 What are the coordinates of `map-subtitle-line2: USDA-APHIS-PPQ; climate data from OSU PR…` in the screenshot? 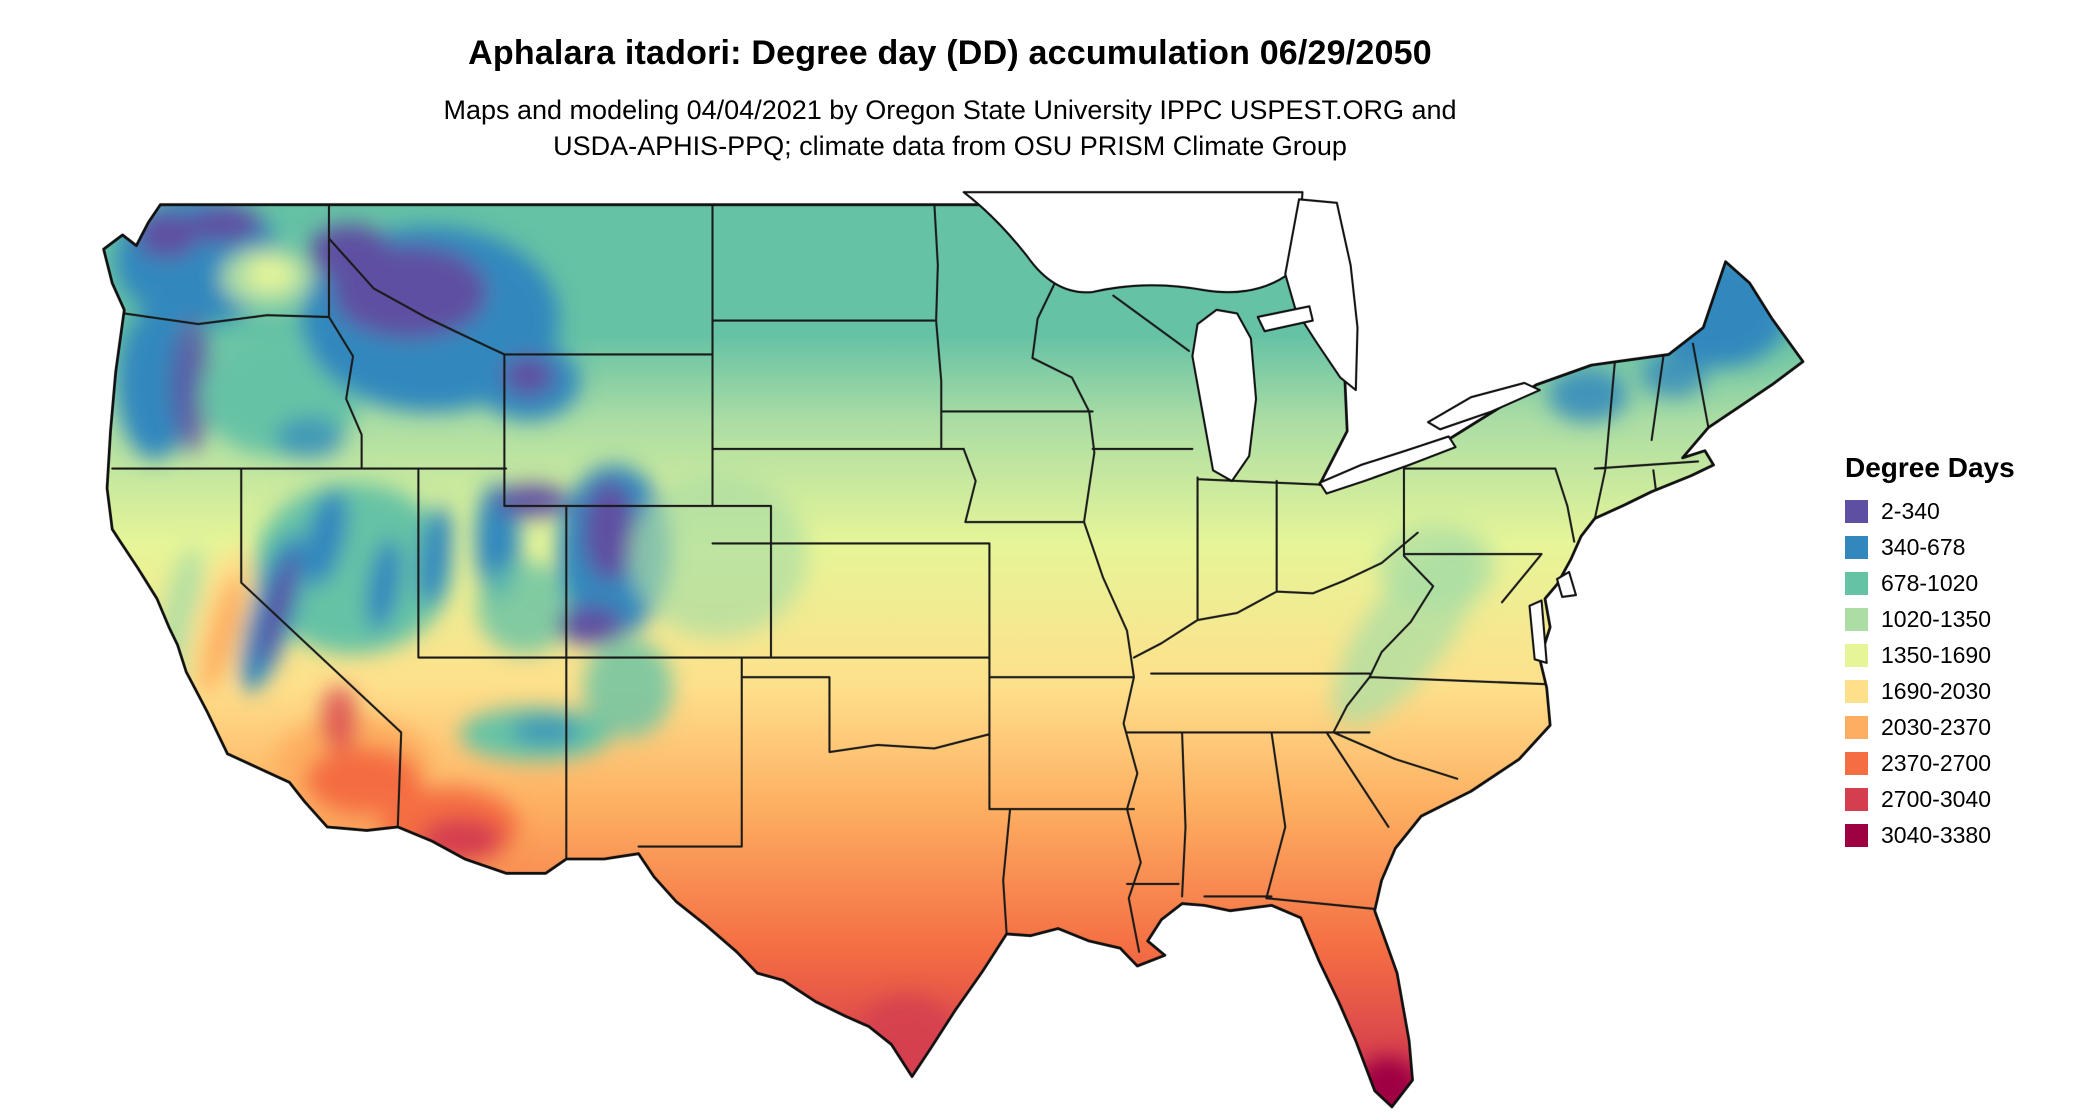 It's located at (950, 146).